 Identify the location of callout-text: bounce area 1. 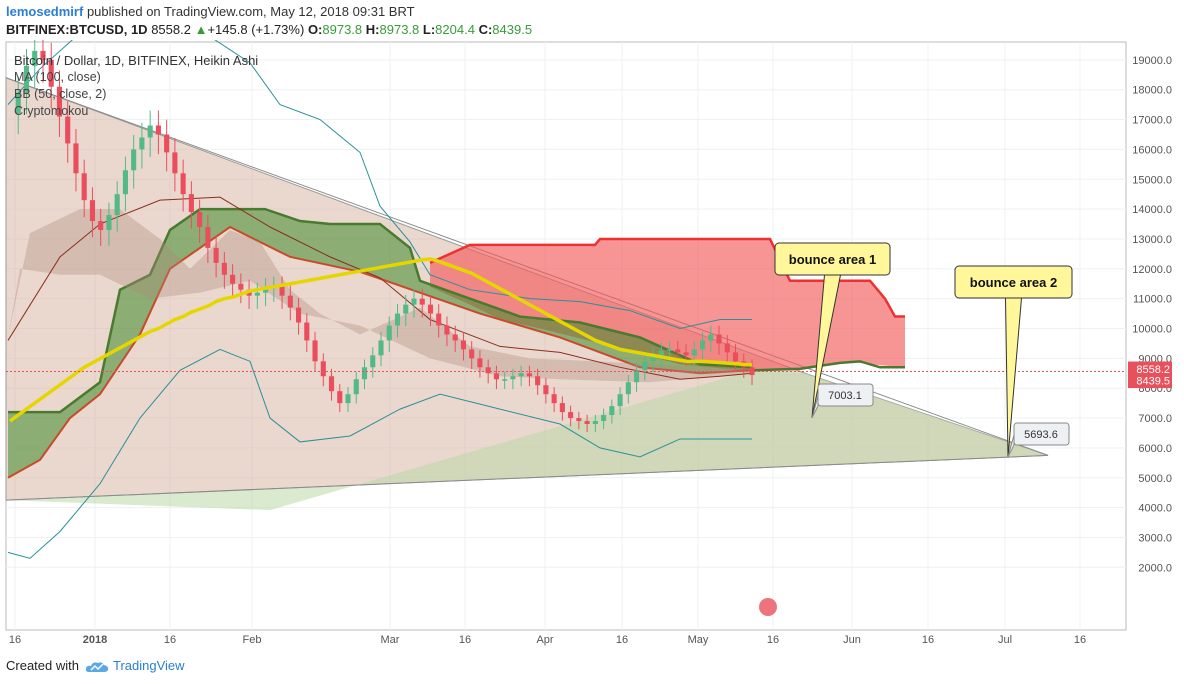
(832, 259).